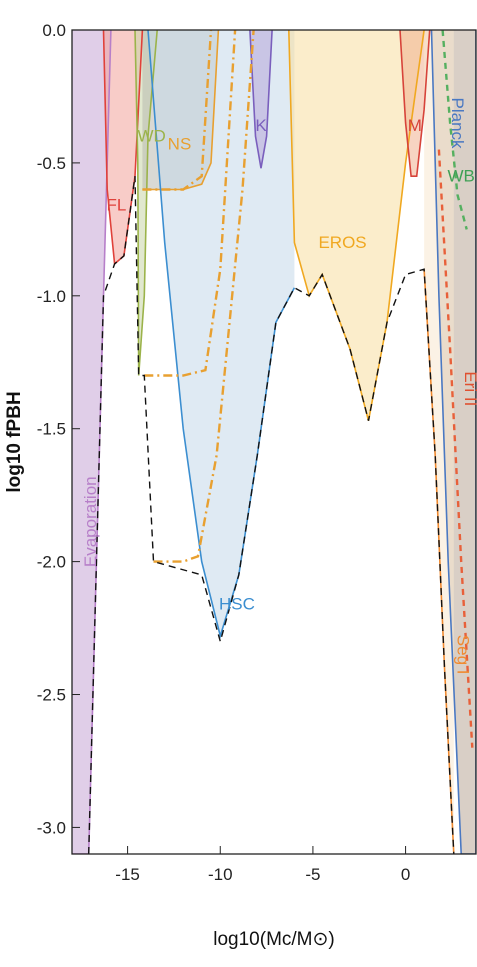 Image resolution: width=477 pixels, height=967 pixels. I want to click on region-wb-boundary, so click(454, 130).